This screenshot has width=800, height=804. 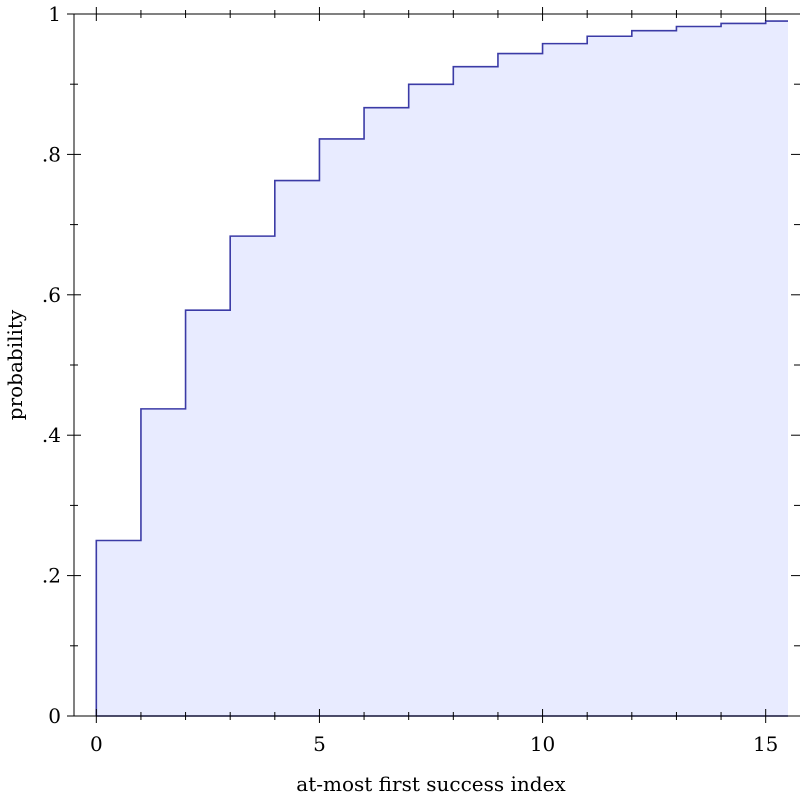 I want to click on y-tick-label: 1, so click(x=54, y=14).